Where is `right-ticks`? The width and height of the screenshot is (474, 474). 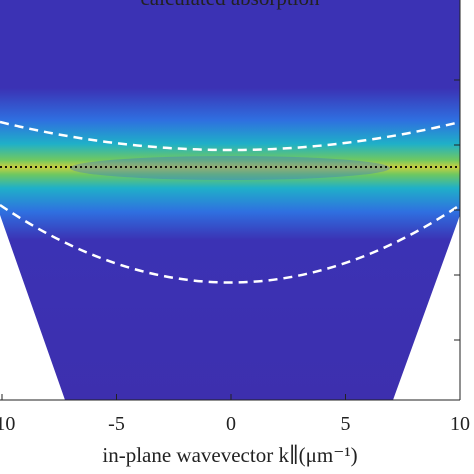
right-ticks is located at coordinates (457, 210).